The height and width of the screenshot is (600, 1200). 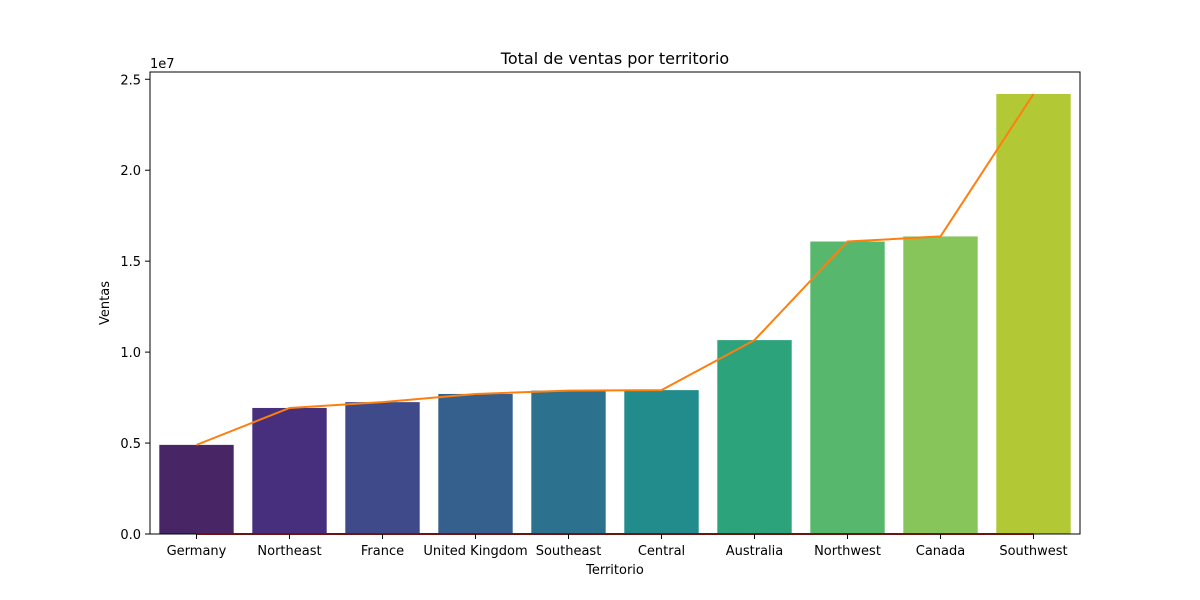 What do you see at coordinates (569, 551) in the screenshot?
I see `x-tick-label: Southeast` at bounding box center [569, 551].